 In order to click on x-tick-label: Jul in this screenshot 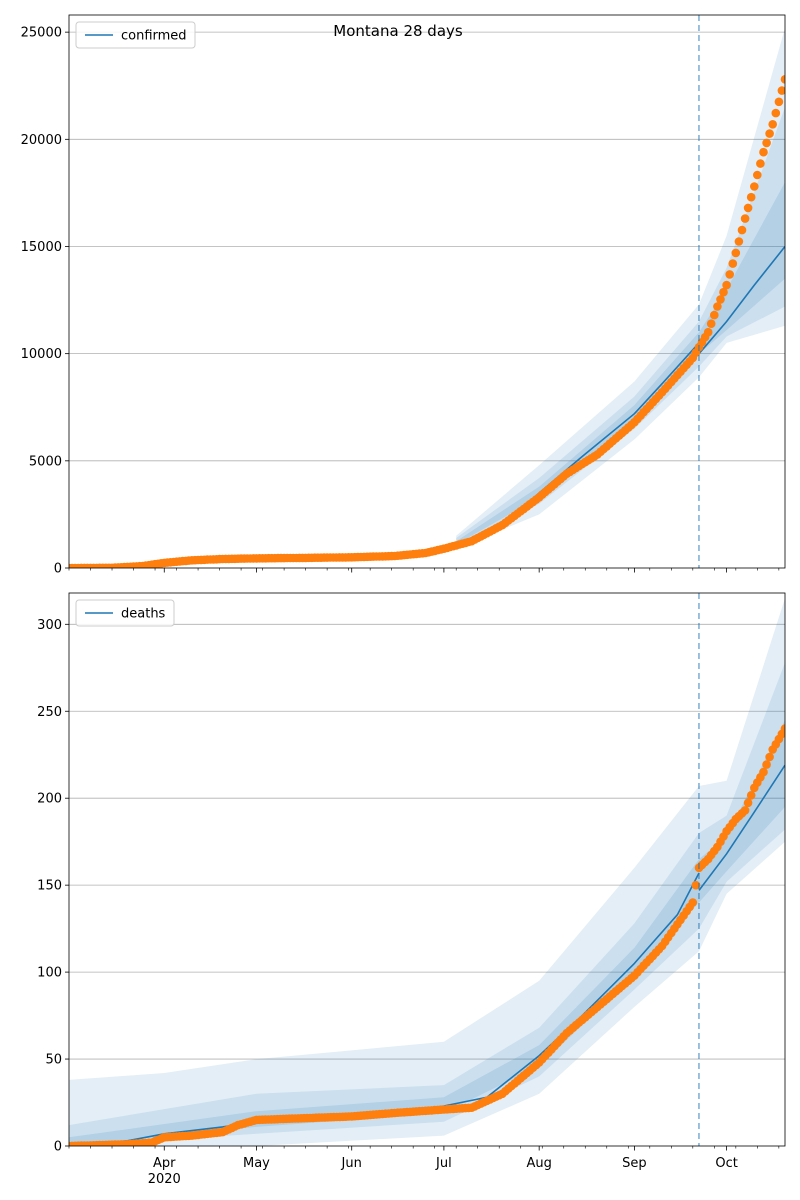, I will do `click(443, 1163)`.